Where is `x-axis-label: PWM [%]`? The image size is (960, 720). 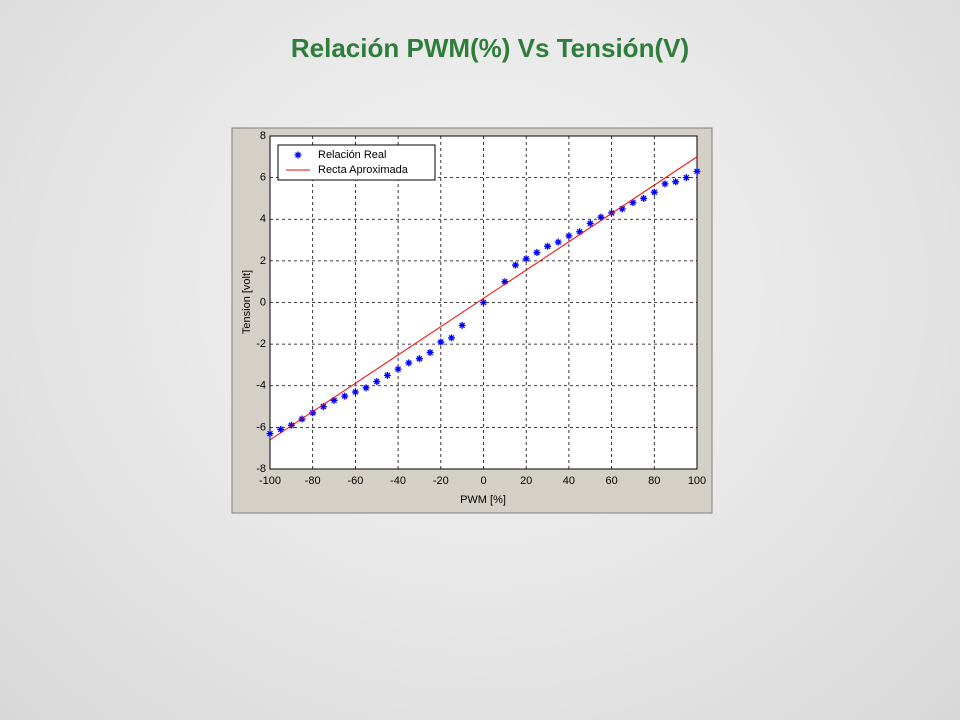
x-axis-label: PWM [%] is located at coordinates (483, 500).